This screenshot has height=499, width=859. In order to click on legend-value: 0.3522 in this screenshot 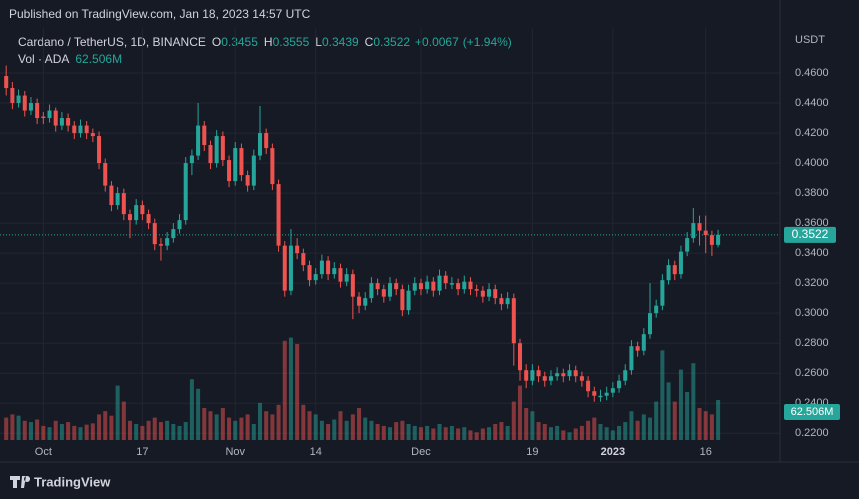, I will do `click(391, 42)`.